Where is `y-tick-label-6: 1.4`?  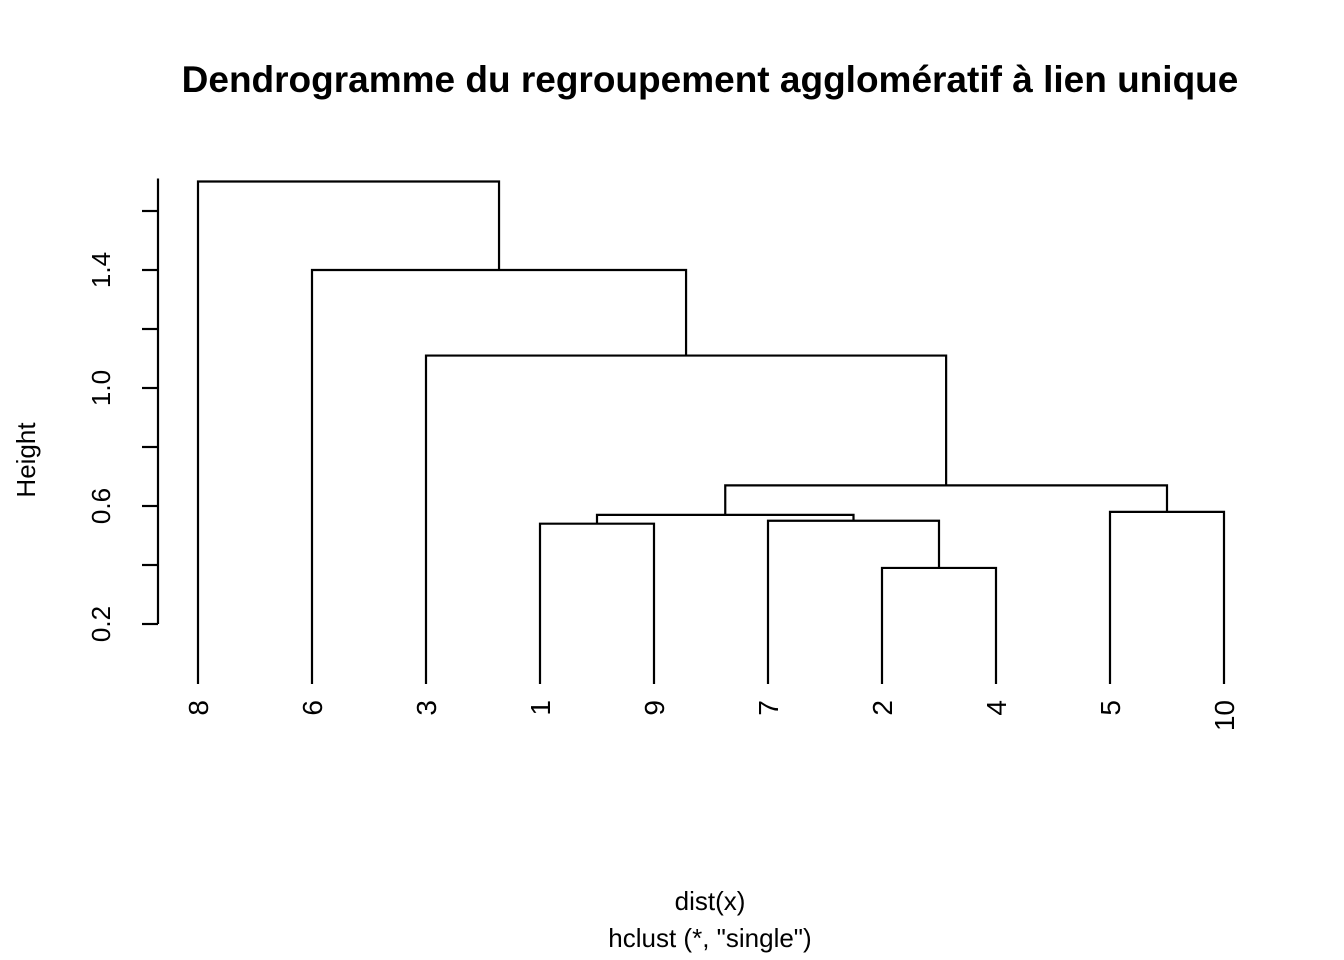 y-tick-label-6: 1.4 is located at coordinates (101, 270).